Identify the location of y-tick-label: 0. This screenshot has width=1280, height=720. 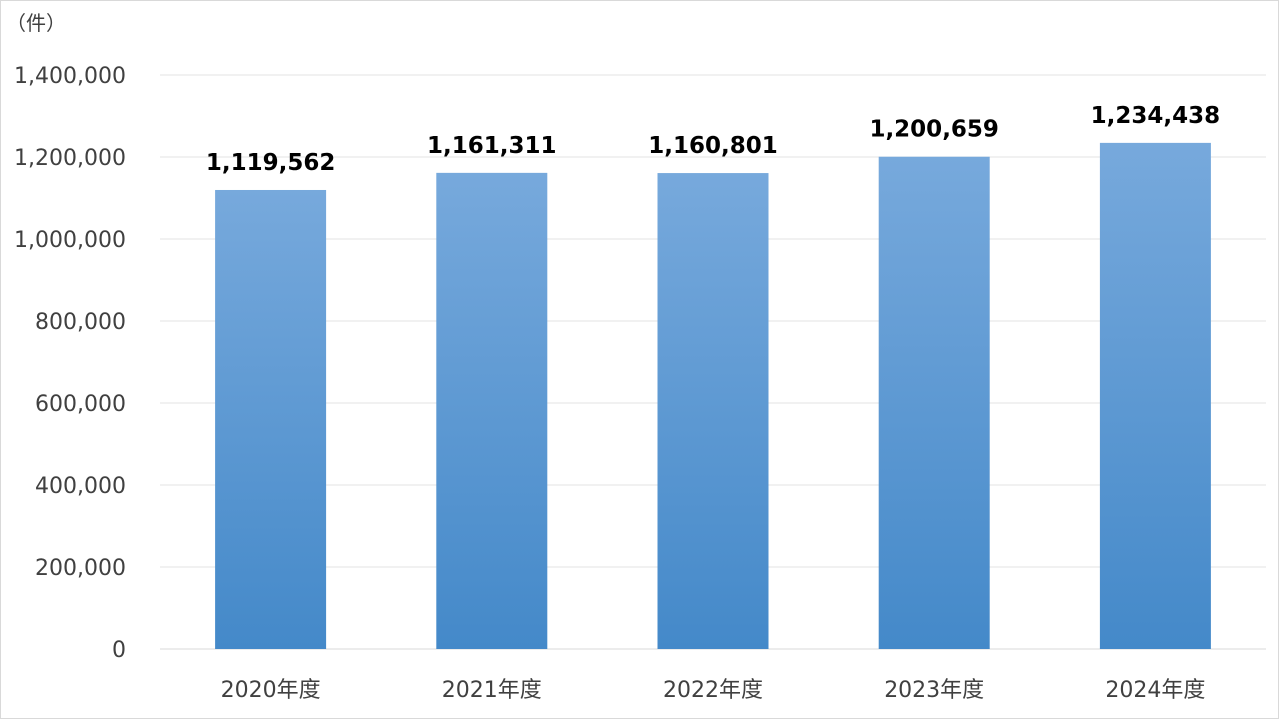
(119, 650).